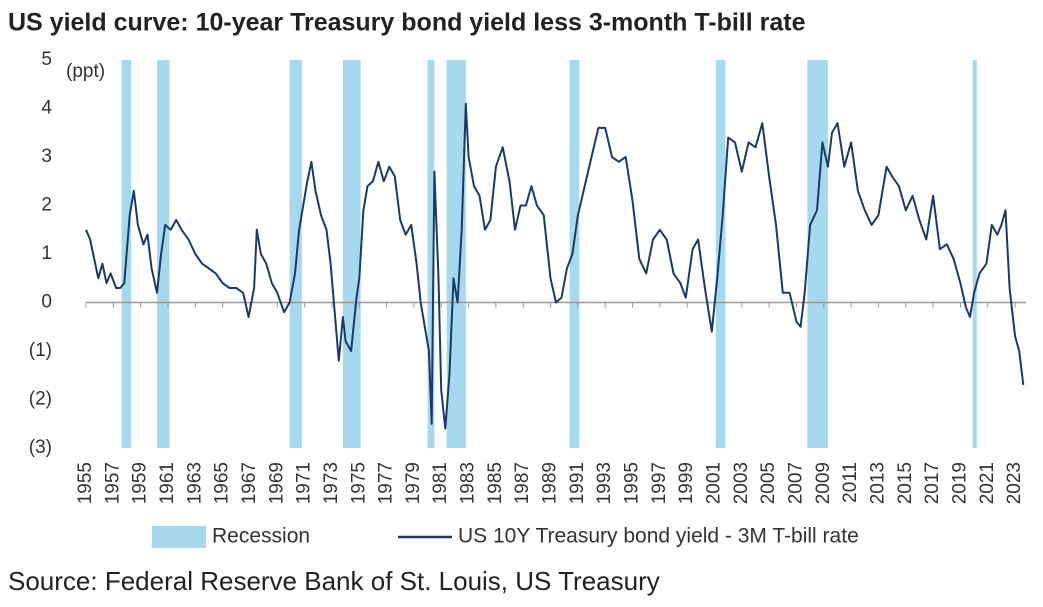 Image resolution: width=1043 pixels, height=607 pixels. Describe the element at coordinates (40, 350) in the screenshot. I see `y-tick-label: (1)` at that location.